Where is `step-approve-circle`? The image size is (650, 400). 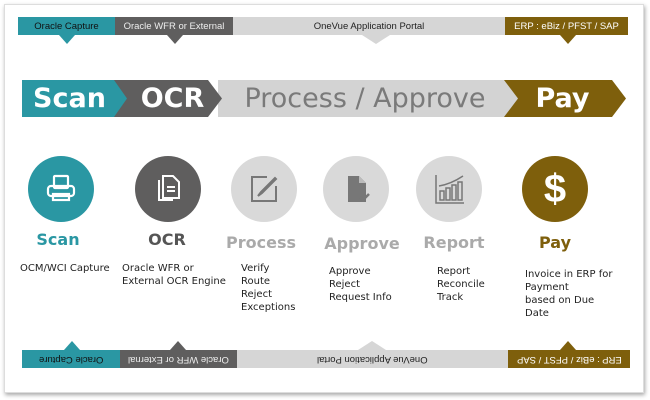 step-approve-circle is located at coordinates (356, 189).